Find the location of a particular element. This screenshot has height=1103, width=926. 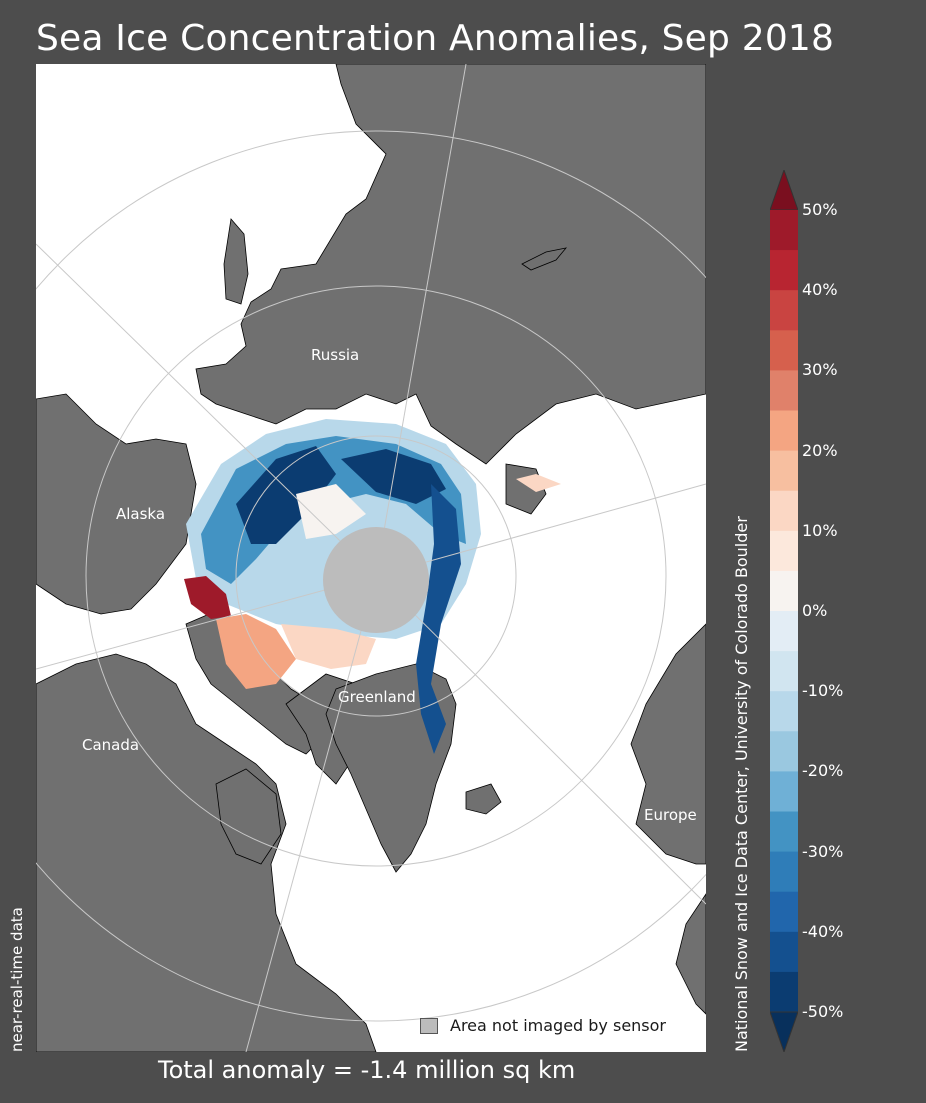

anomaly-pale-red is located at coordinates (538, 483).